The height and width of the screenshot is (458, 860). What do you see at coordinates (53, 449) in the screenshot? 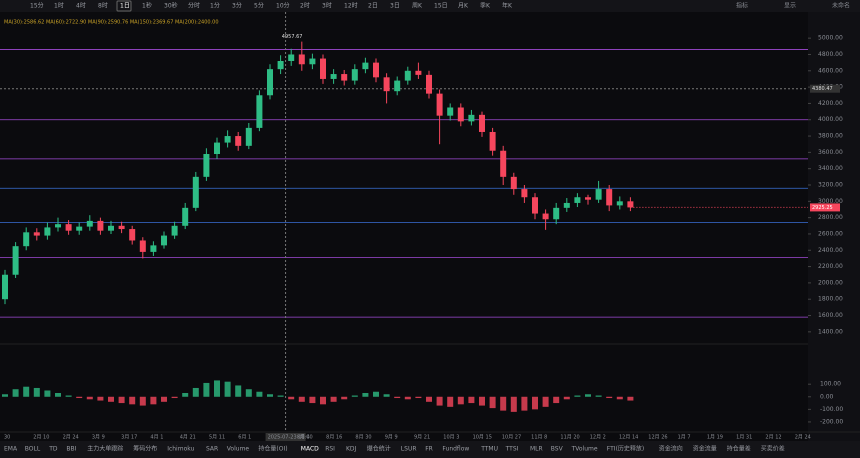
I see `indicator-tab: TD` at bounding box center [53, 449].